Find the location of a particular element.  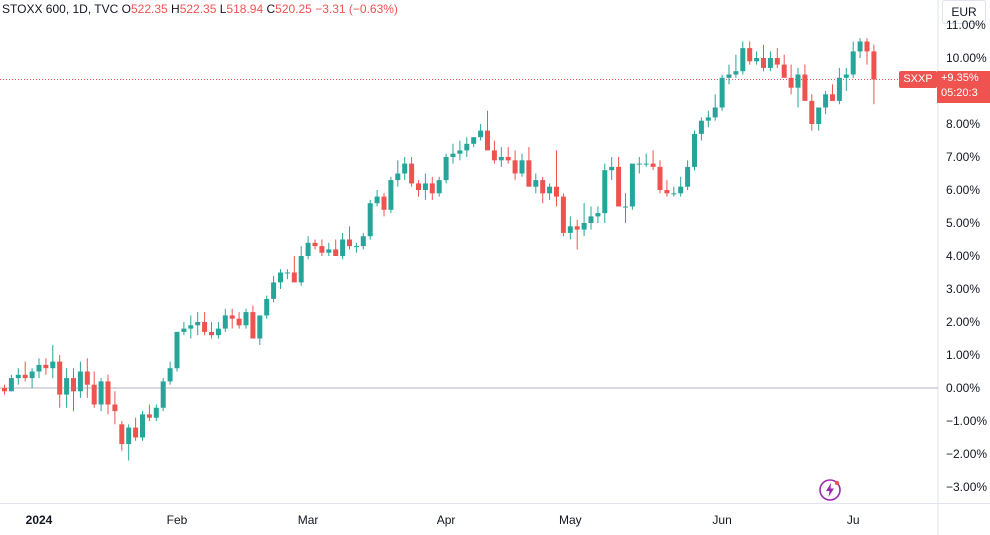

x-tick-label: Ju is located at coordinates (853, 520).